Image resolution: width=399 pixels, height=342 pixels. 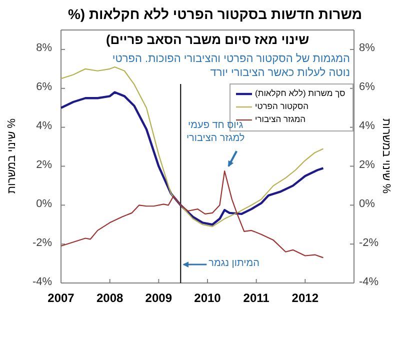 What do you see at coordinates (158, 298) in the screenshot?
I see `x-tick-label: 2009` at bounding box center [158, 298].